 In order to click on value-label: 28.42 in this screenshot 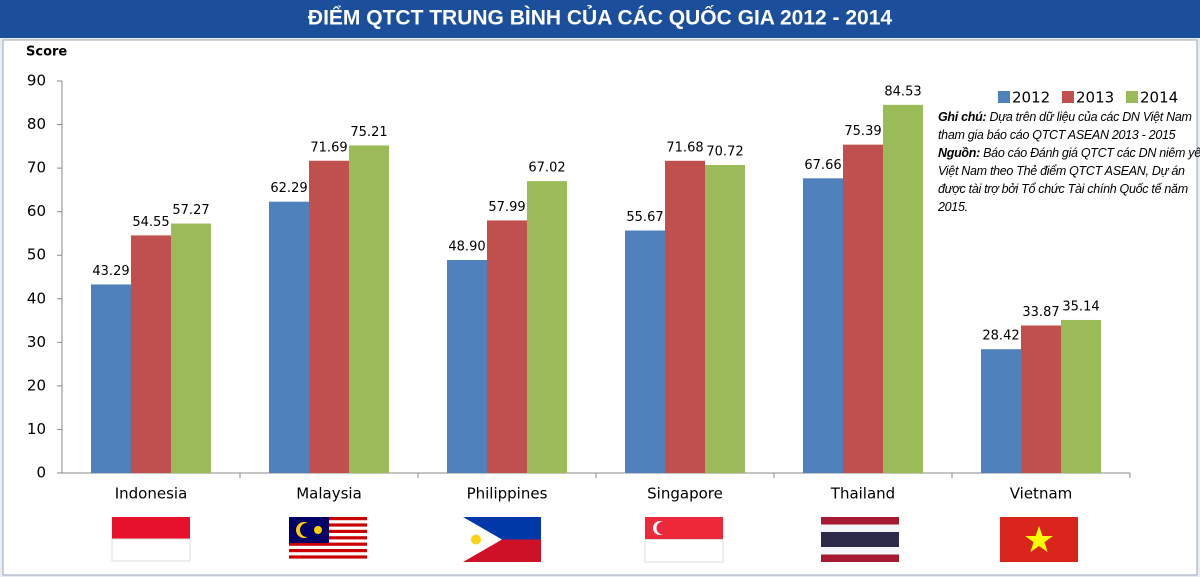, I will do `click(1000, 336)`.